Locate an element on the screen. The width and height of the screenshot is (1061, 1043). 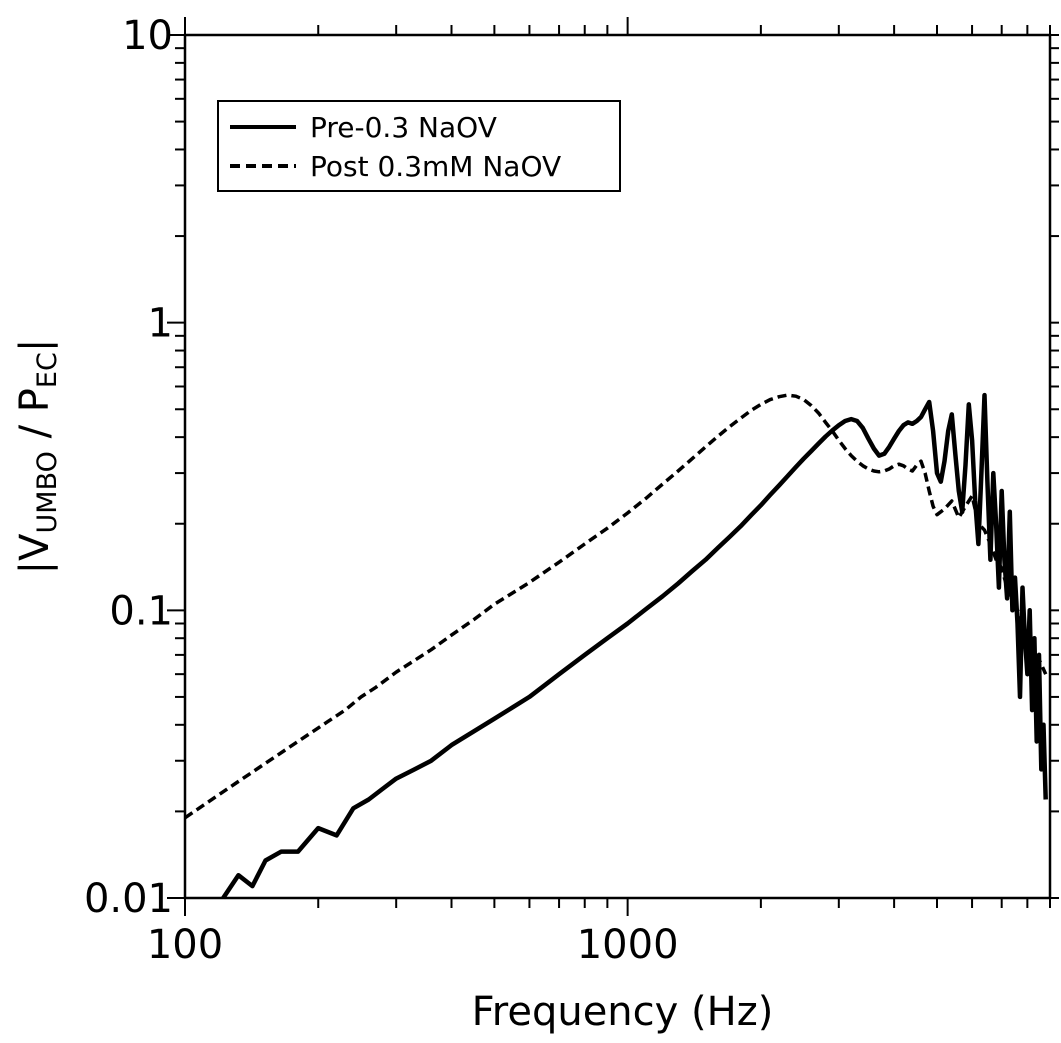
y-axis-title-prefix: |V is located at coordinates (35, 553).